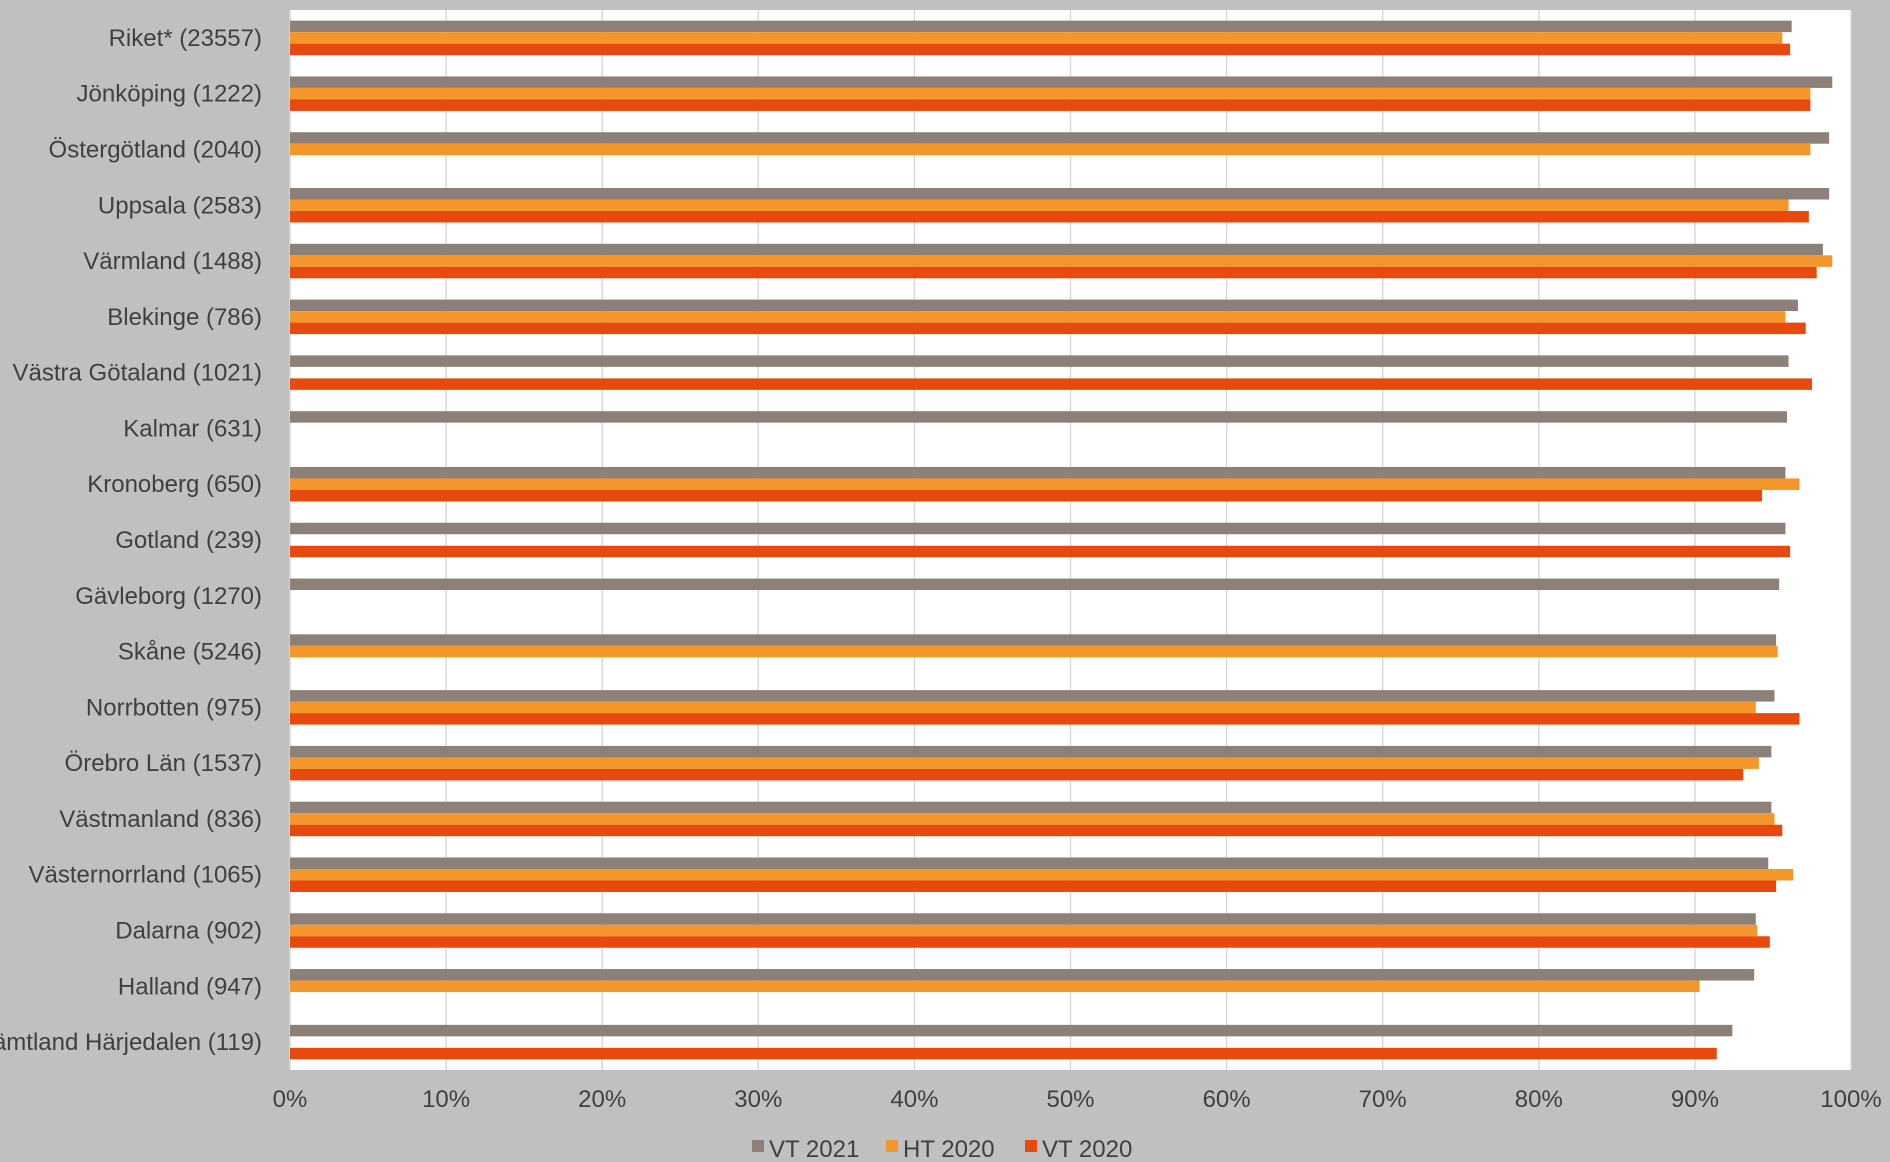 The width and height of the screenshot is (1890, 1162). What do you see at coordinates (1695, 1099) in the screenshot?
I see `x-tick-label: 90%` at bounding box center [1695, 1099].